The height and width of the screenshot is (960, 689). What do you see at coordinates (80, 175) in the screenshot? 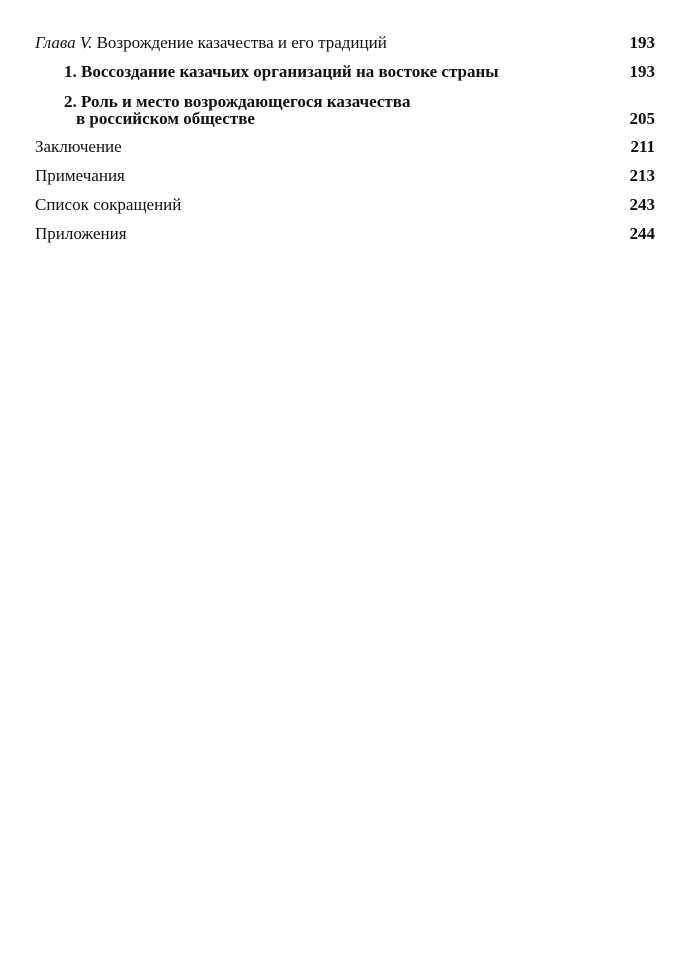
I see `entry-title: Примечания` at bounding box center [80, 175].